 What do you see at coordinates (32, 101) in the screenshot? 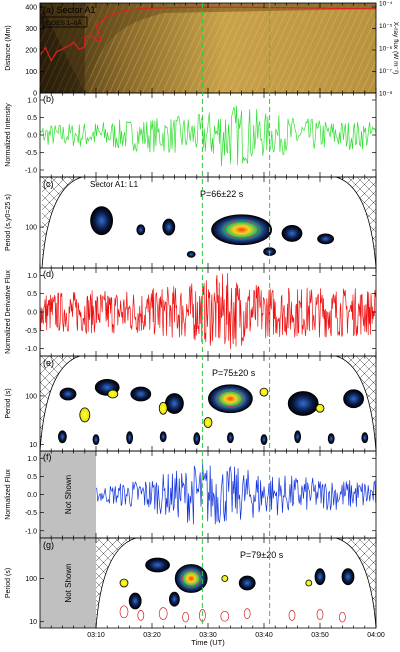
I see `ytick-label-b: 1.0` at bounding box center [32, 101].